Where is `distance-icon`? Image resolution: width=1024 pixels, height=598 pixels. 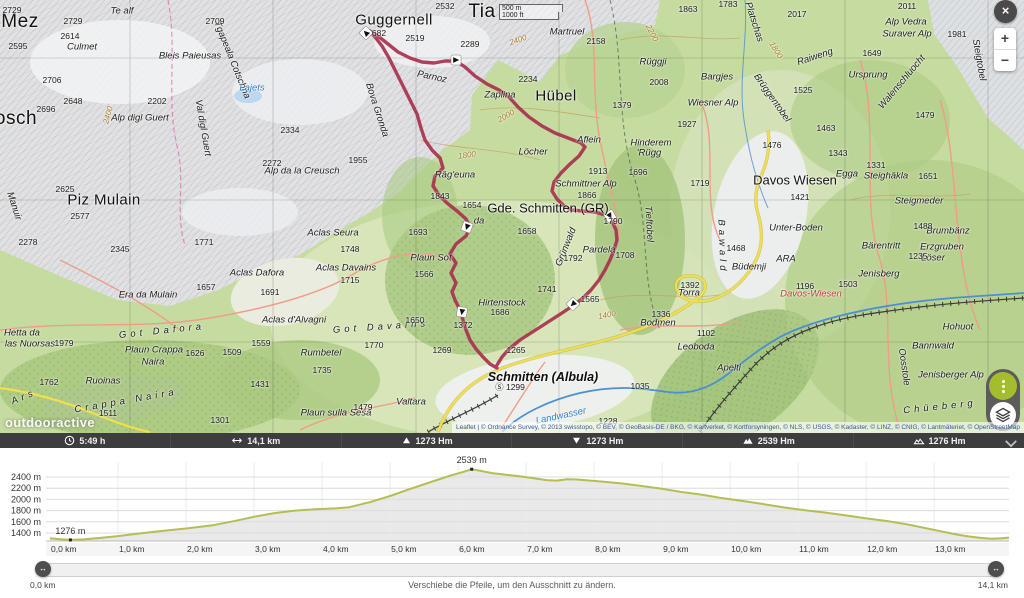
distance-icon is located at coordinates (237, 440).